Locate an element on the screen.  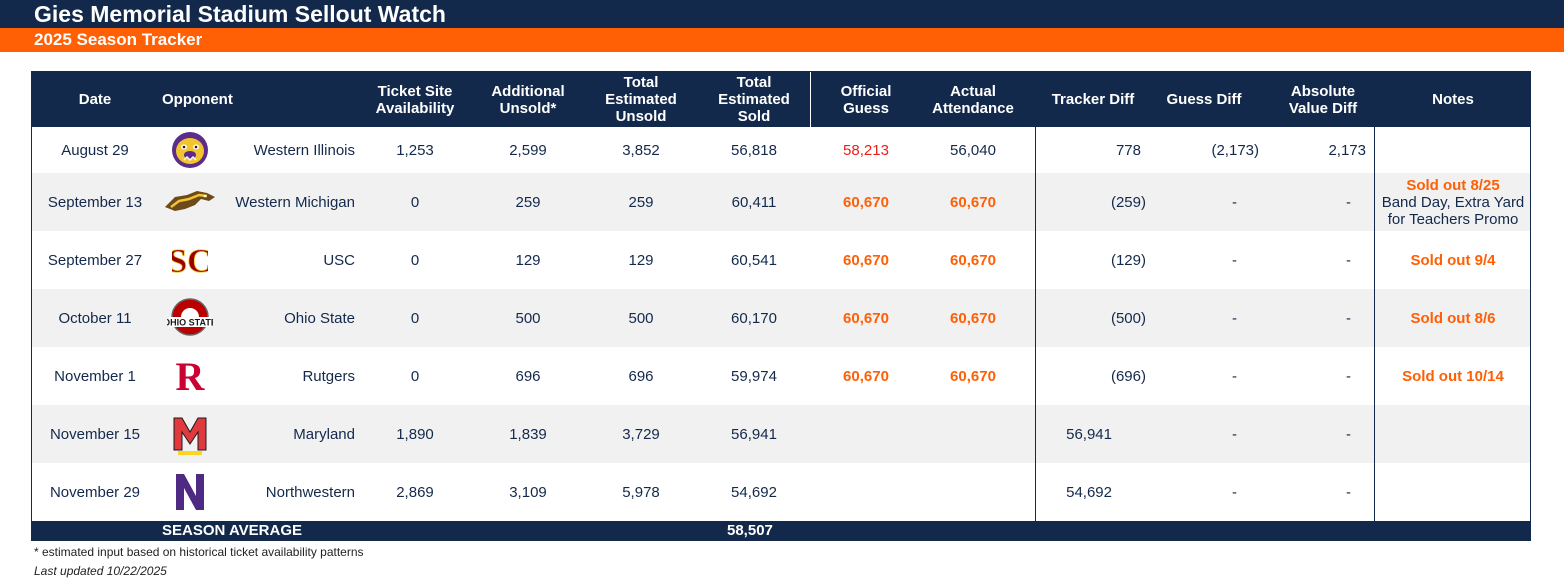
total-unsold-cell: 3,852 is located at coordinates (641, 150).